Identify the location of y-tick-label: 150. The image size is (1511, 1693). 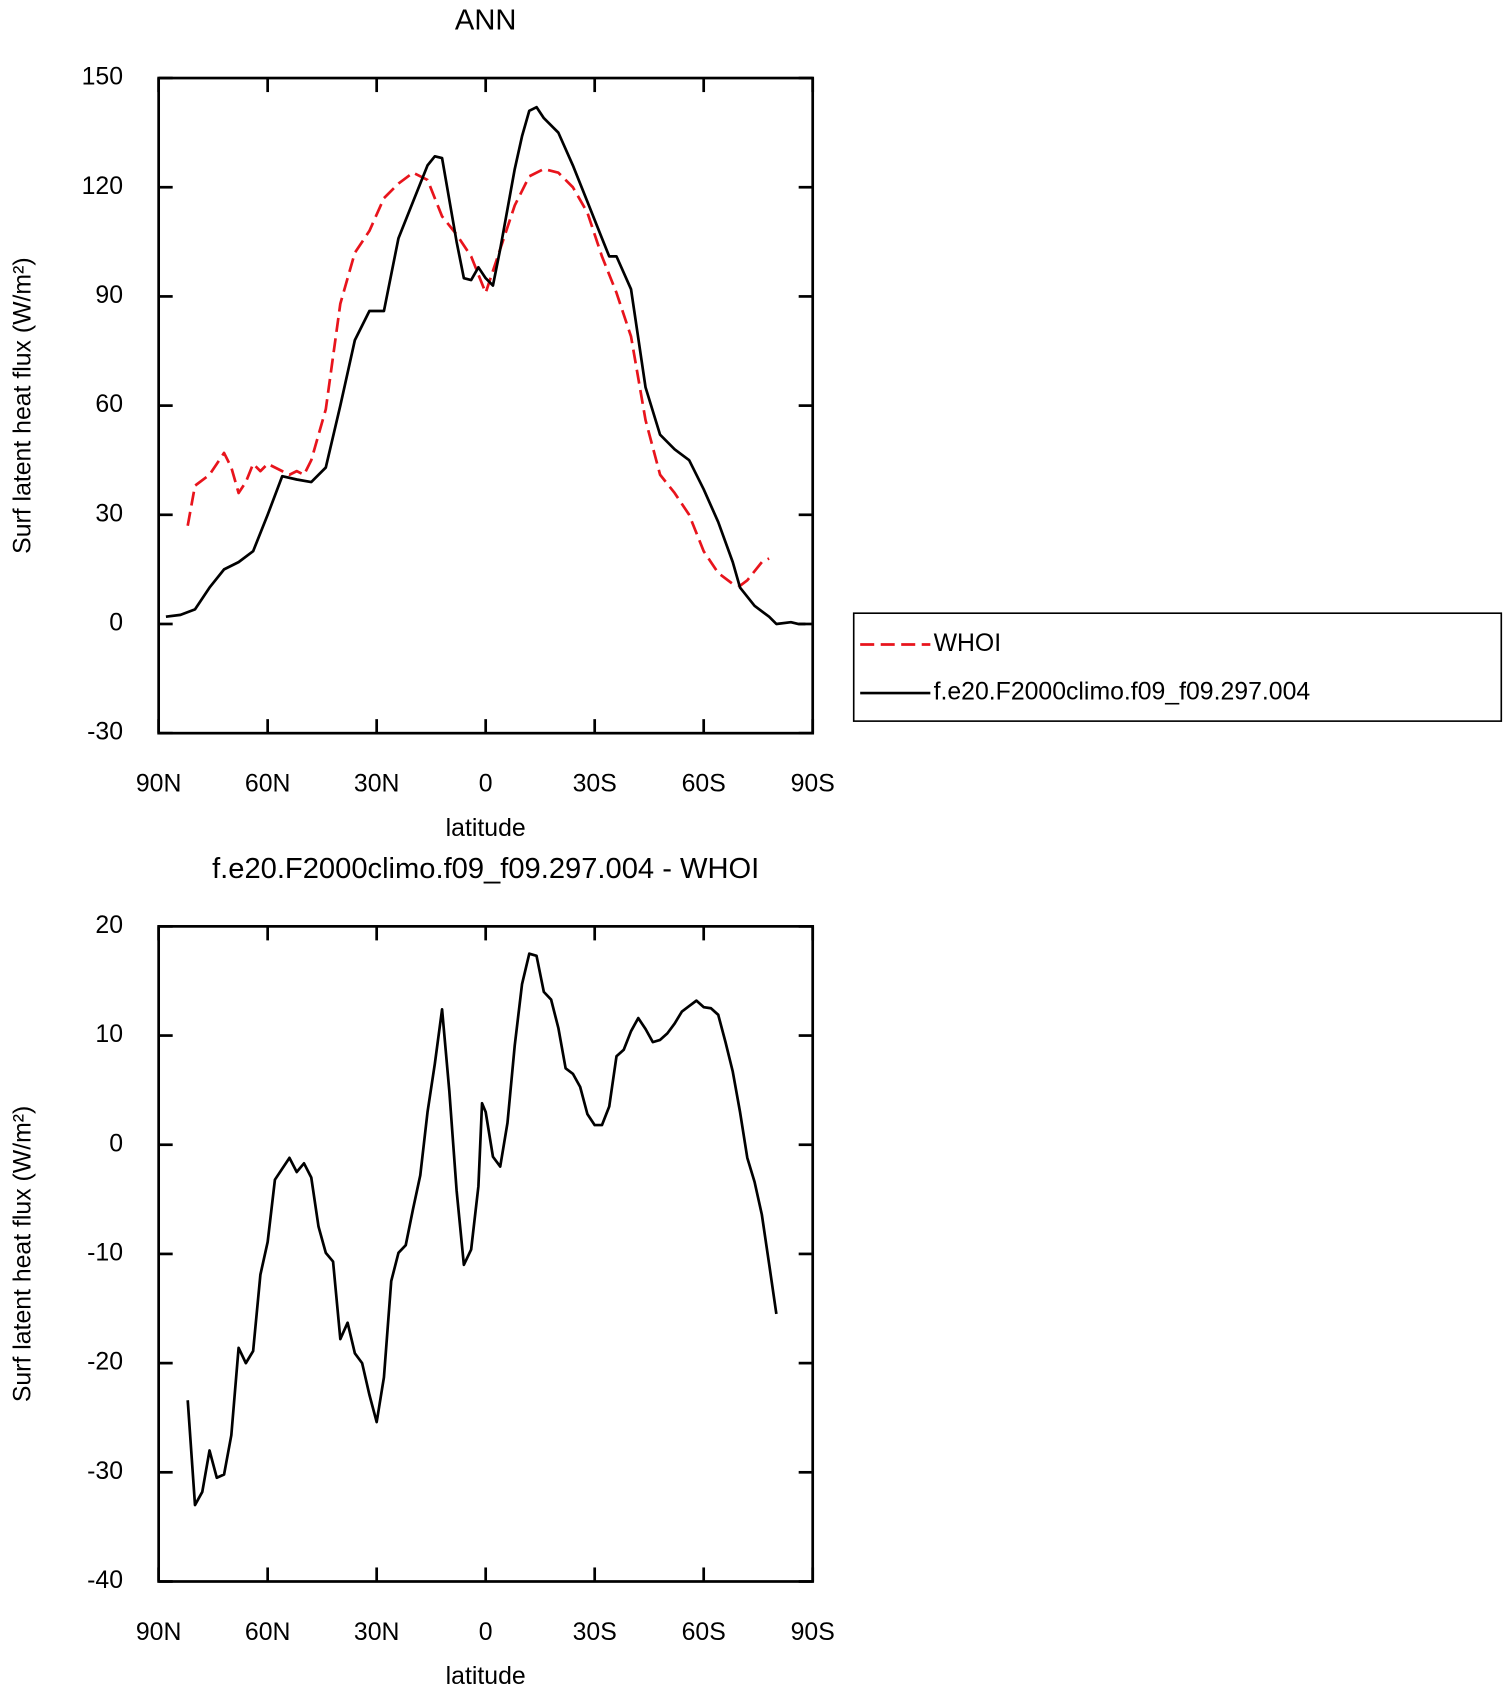
(102, 77).